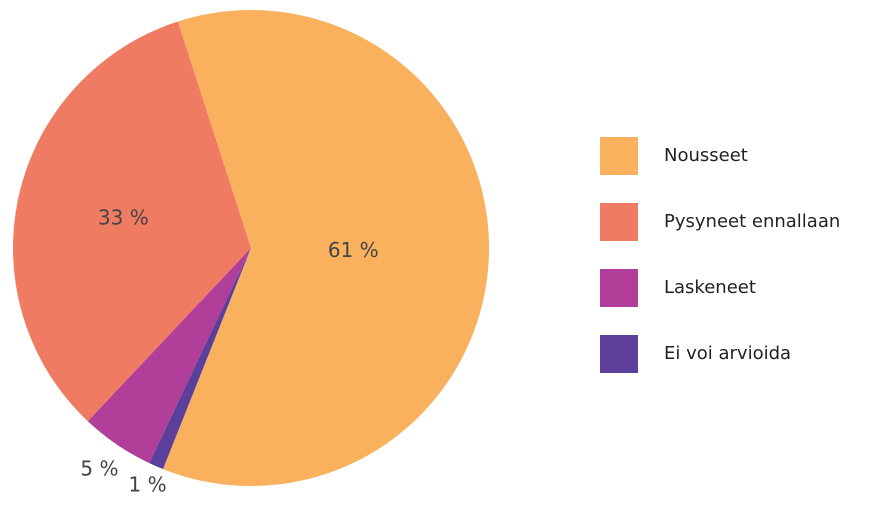 Image resolution: width=874 pixels, height=506 pixels. I want to click on value-label: 33 %, so click(123, 218).